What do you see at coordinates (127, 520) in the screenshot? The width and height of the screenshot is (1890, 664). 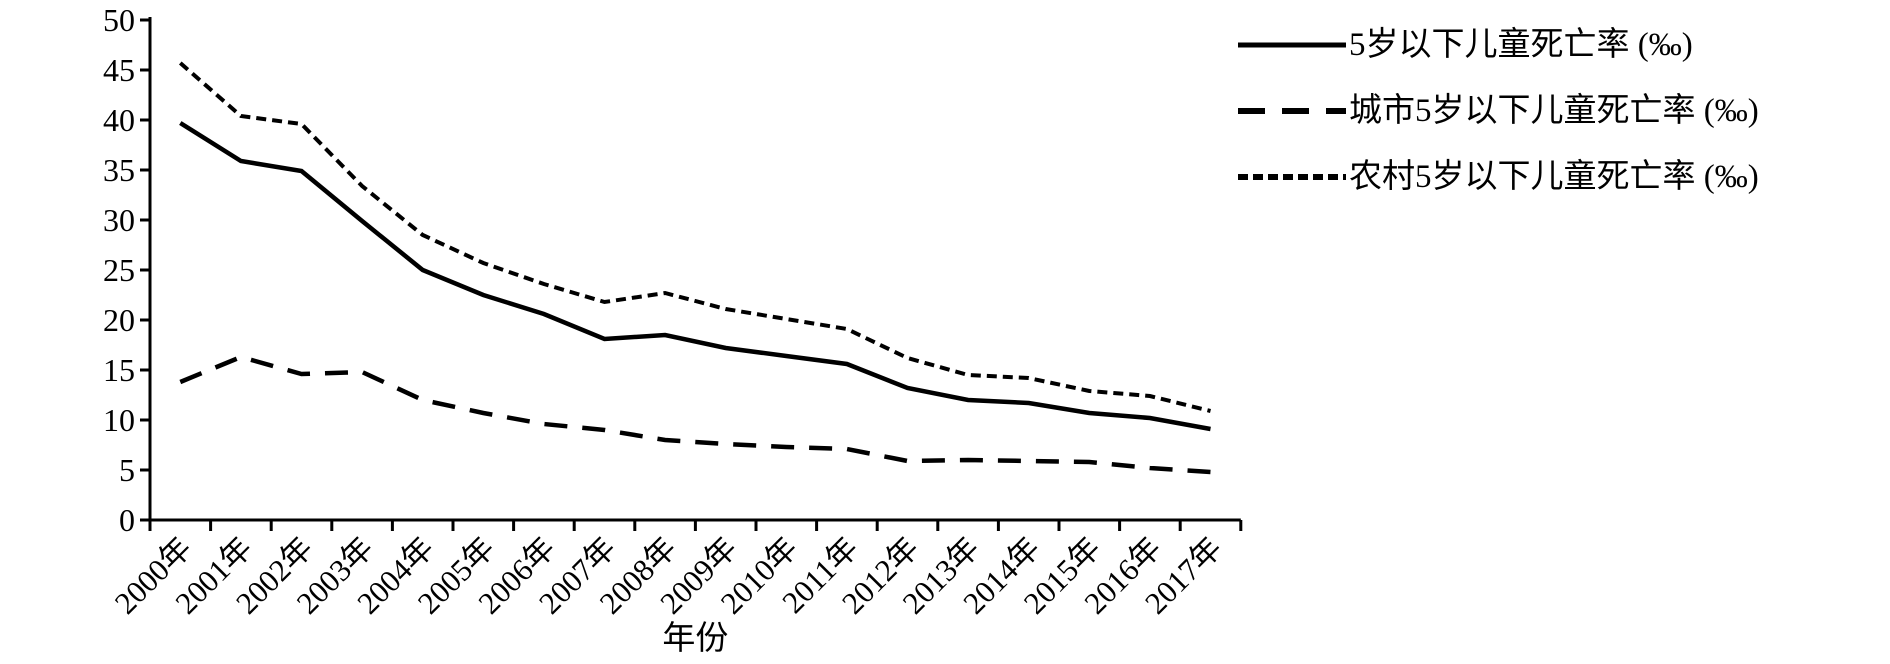 I see `y-tick-label: 0` at bounding box center [127, 520].